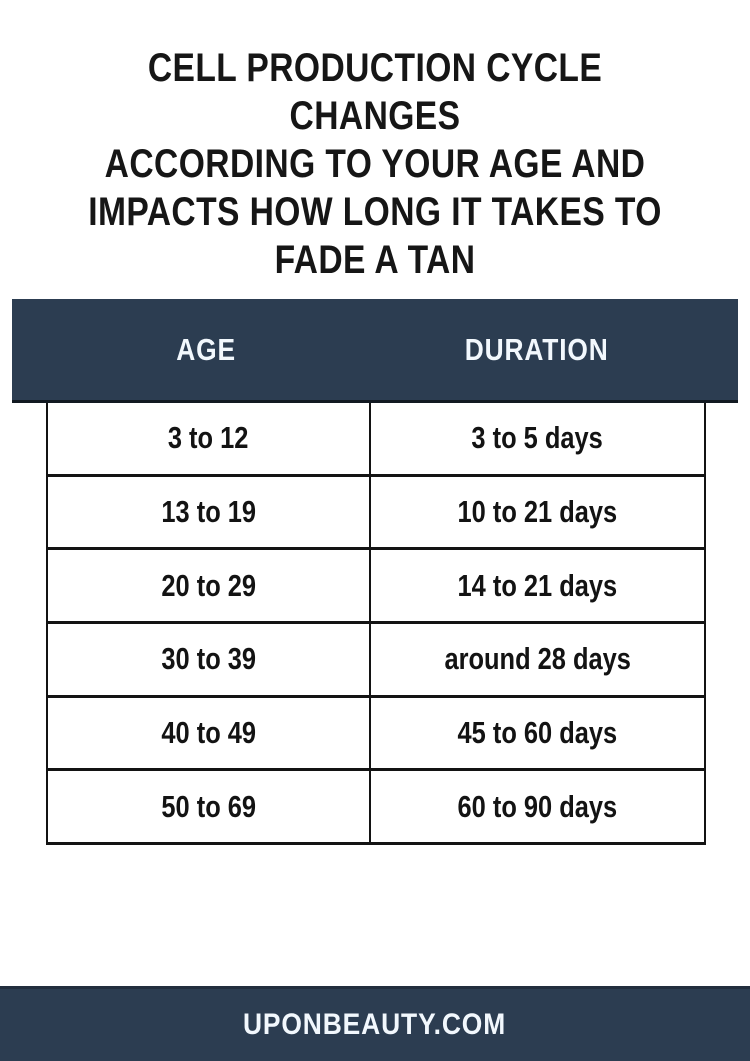  I want to click on duration-value: 60 to 90 days, so click(537, 806).